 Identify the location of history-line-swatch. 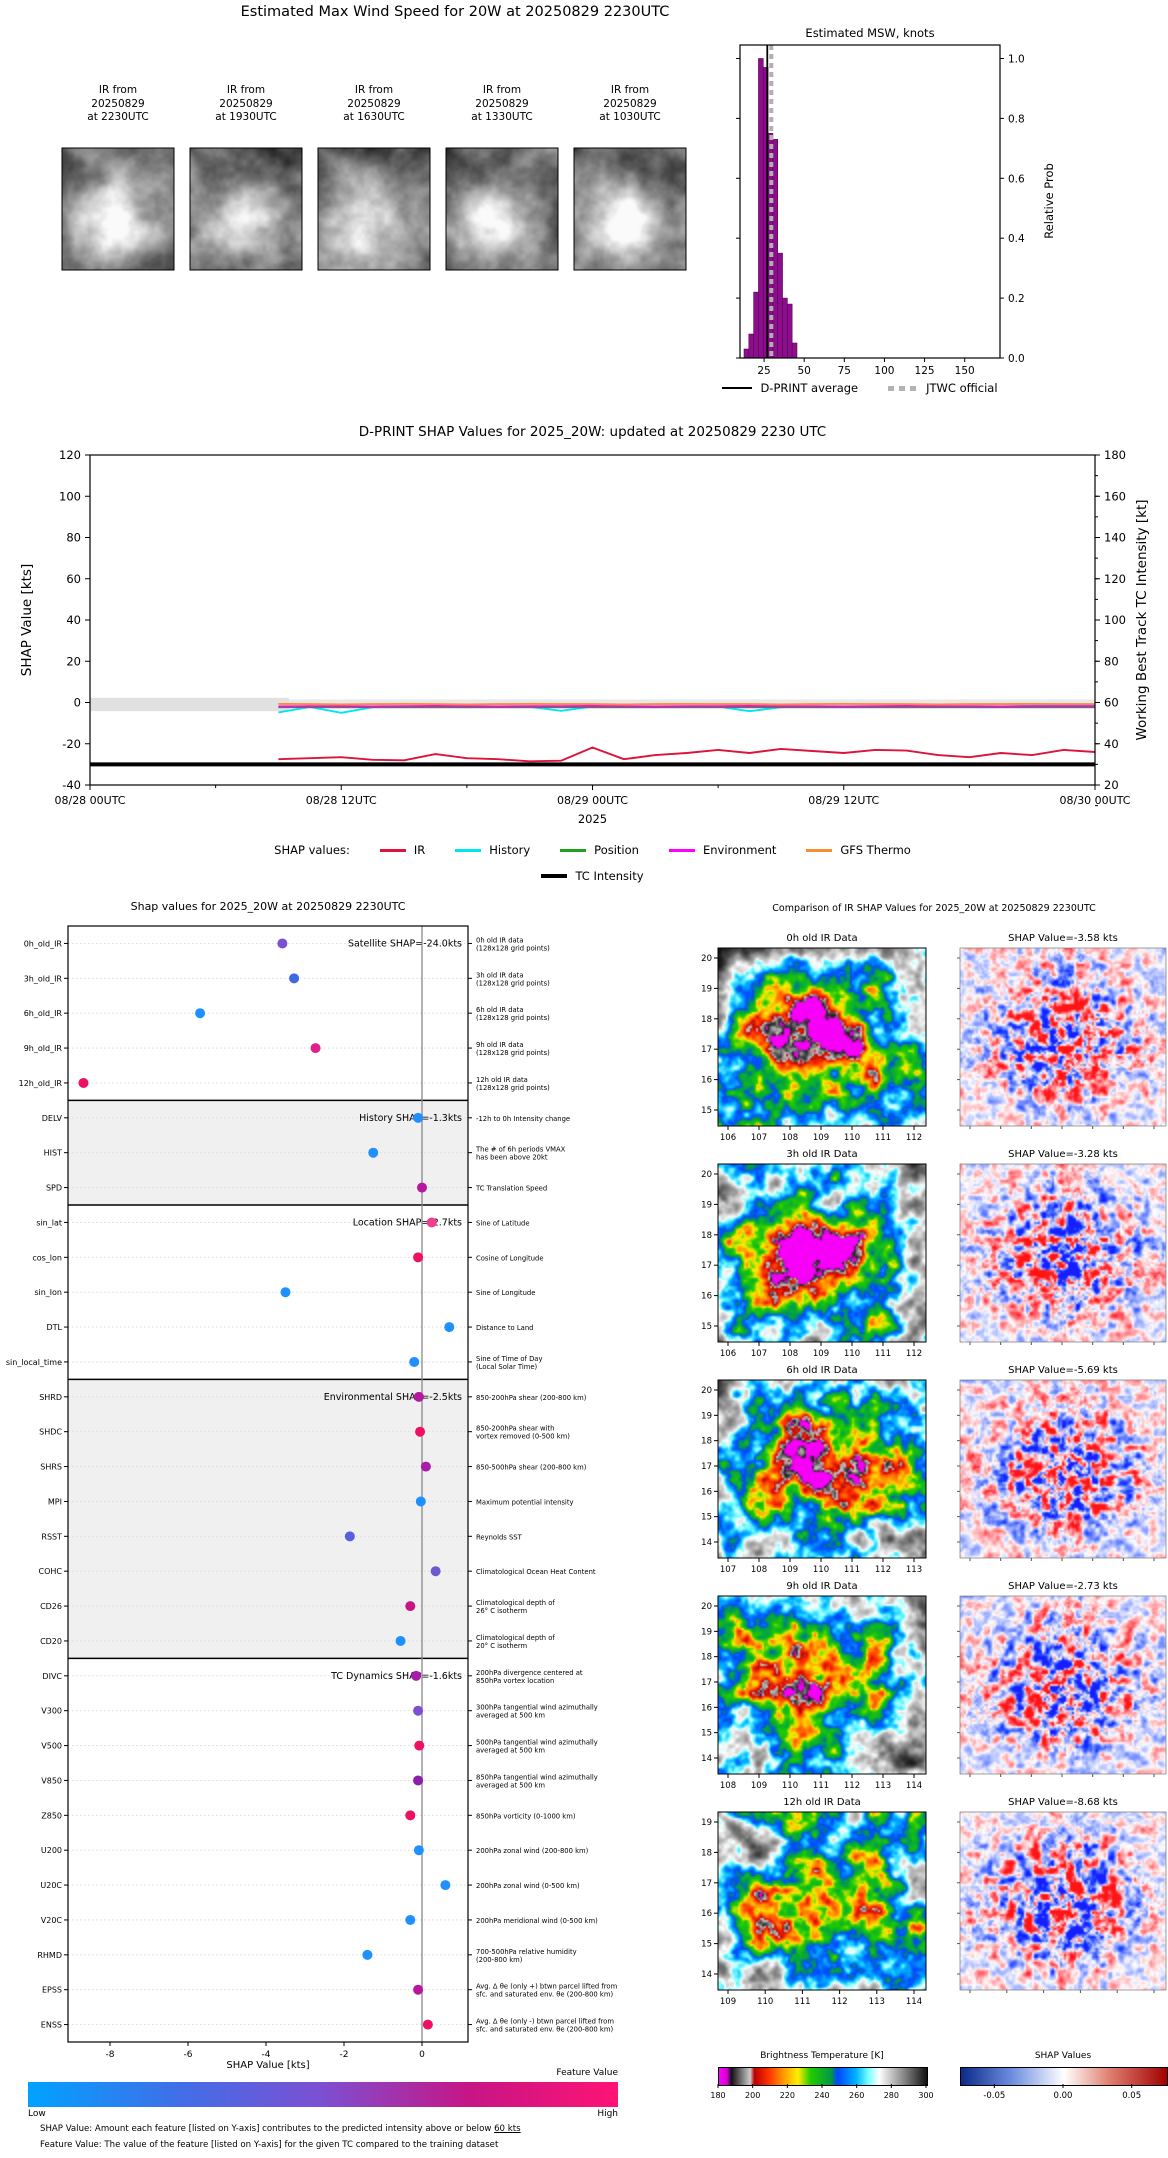
(468, 850).